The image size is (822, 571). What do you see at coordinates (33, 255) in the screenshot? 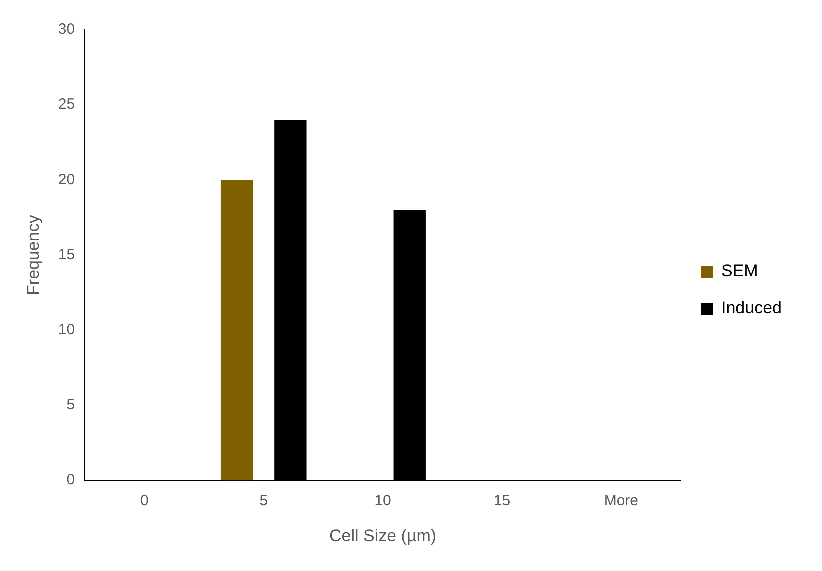
I see `y-axis-title: Frequency` at bounding box center [33, 255].